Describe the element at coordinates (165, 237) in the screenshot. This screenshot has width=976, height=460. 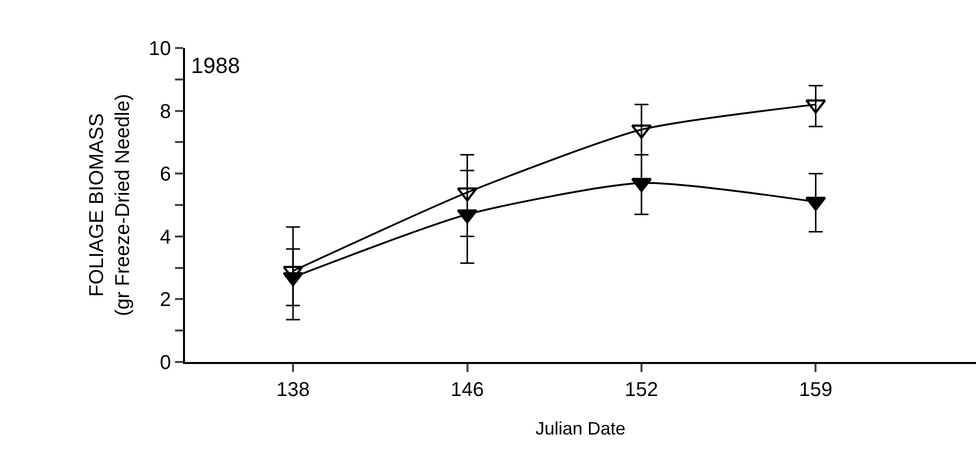
I see `y-tick-label: 4` at that location.